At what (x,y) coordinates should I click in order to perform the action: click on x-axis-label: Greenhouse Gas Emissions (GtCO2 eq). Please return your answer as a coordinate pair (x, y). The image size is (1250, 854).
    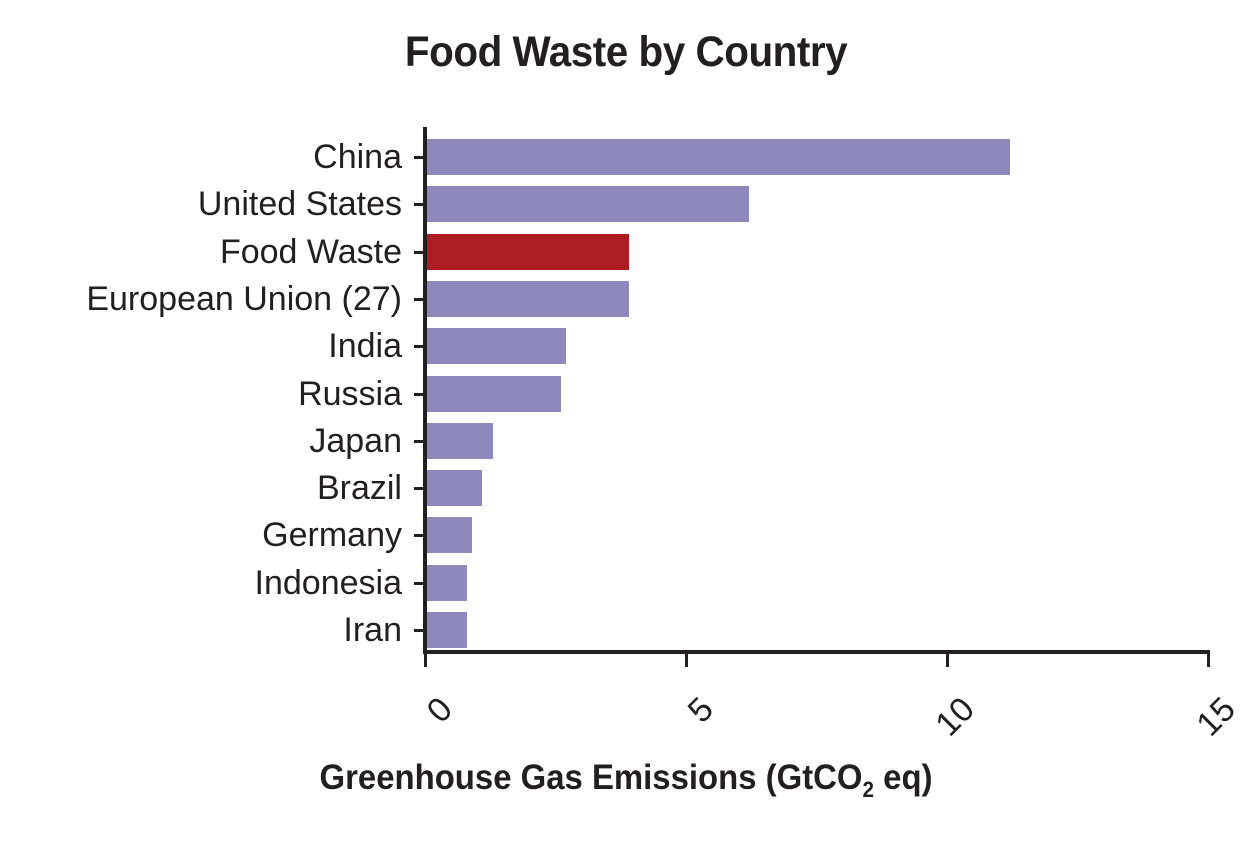
    Looking at the image, I should click on (626, 780).